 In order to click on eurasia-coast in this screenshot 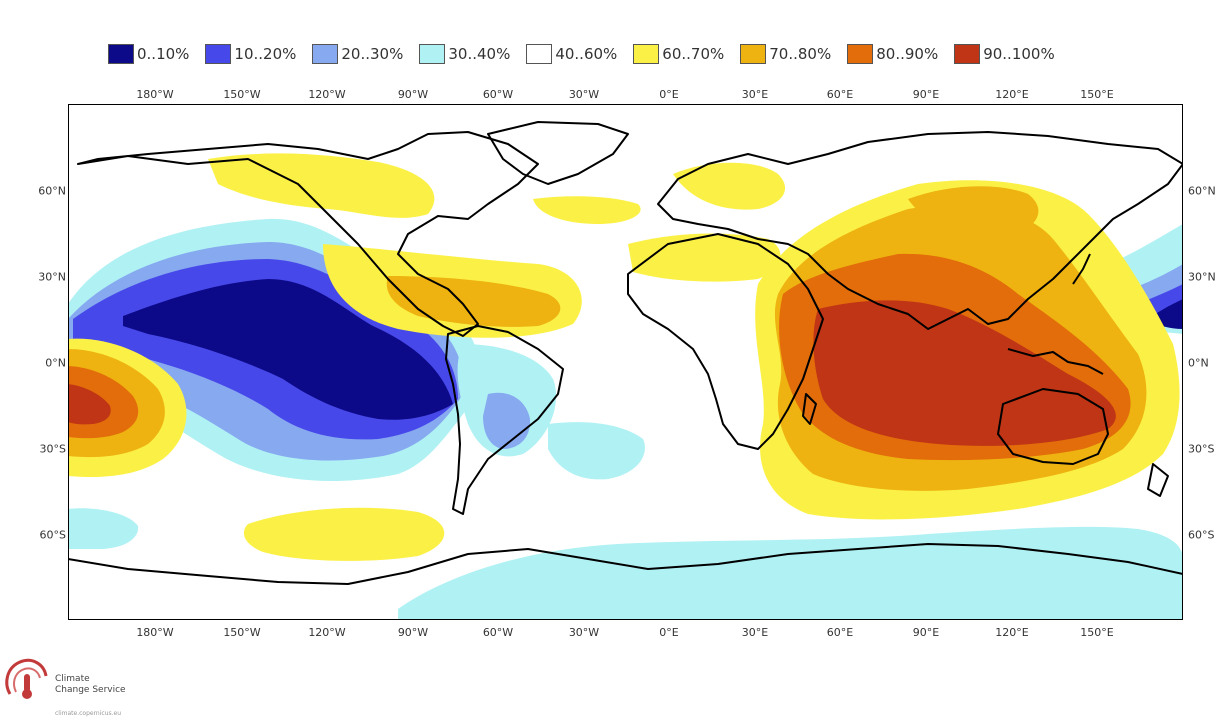, I will do `click(920, 230)`.